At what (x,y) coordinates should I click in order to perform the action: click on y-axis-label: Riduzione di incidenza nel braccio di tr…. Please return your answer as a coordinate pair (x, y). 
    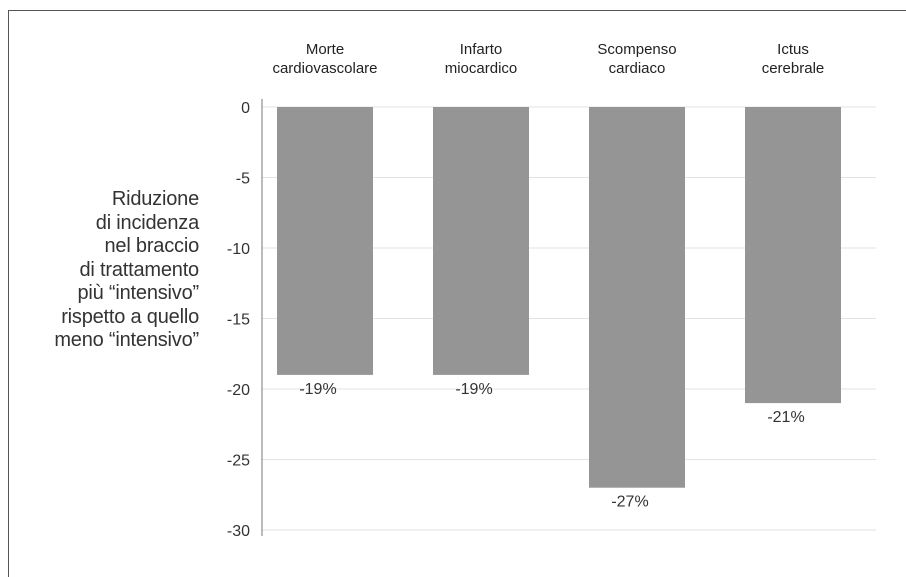
    Looking at the image, I should click on (126, 269).